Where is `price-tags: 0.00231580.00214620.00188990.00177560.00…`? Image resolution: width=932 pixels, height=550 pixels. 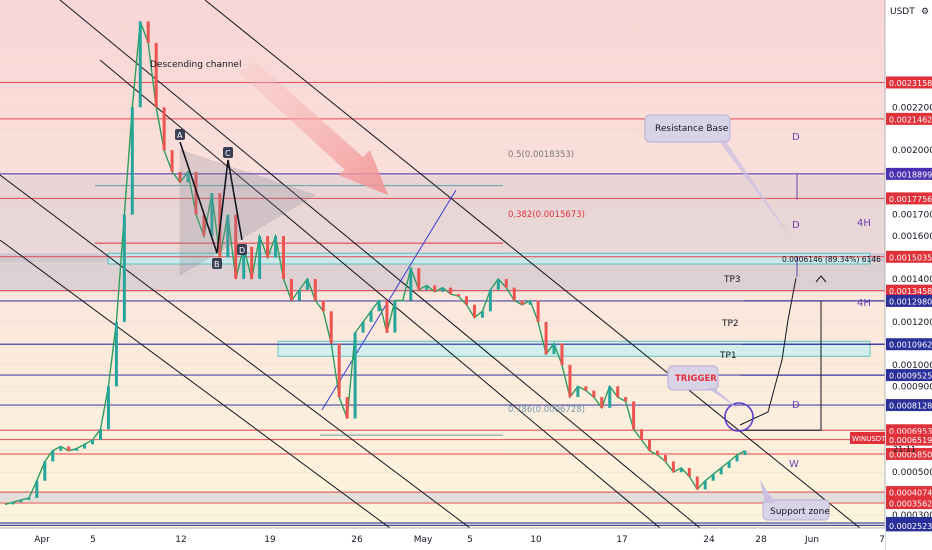
price-tags: 0.00231580.00214620.00188990.00177560.00… is located at coordinates (909, 304).